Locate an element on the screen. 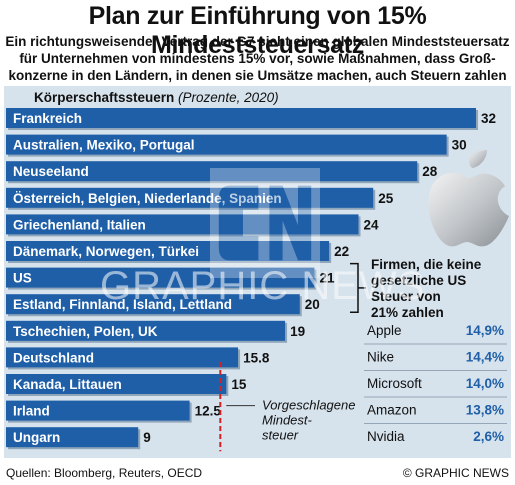  bar-value-label: 15 is located at coordinates (239, 384).